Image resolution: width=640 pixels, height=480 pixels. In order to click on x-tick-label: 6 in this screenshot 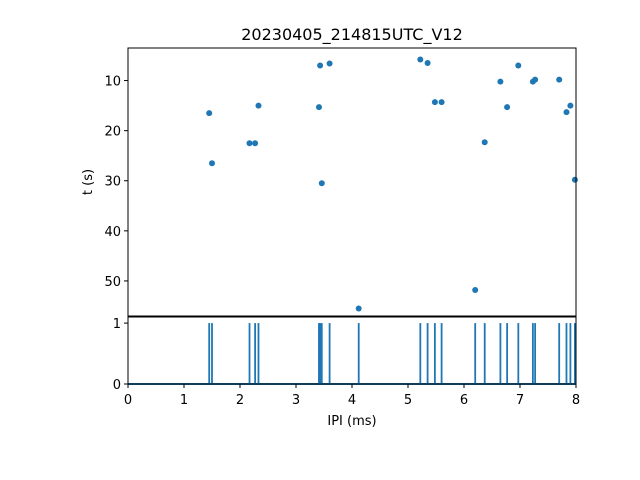, I will do `click(464, 400)`.